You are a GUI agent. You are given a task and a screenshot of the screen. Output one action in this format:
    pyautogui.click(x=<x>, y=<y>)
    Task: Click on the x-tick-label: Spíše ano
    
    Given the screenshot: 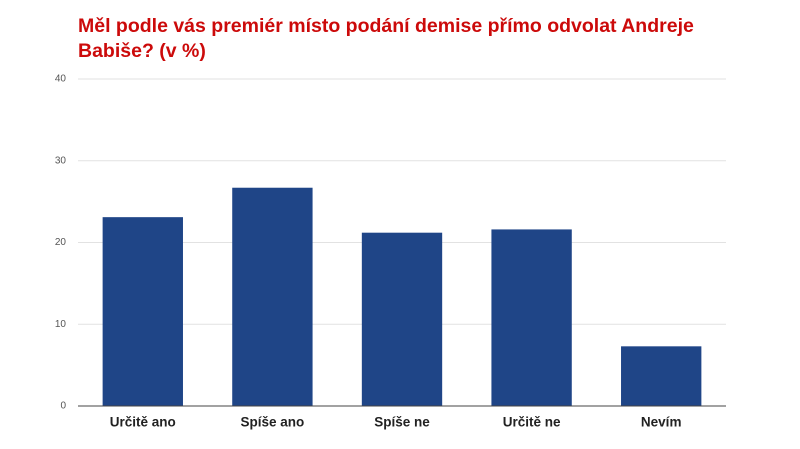 What is the action you would take?
    pyautogui.click(x=273, y=422)
    